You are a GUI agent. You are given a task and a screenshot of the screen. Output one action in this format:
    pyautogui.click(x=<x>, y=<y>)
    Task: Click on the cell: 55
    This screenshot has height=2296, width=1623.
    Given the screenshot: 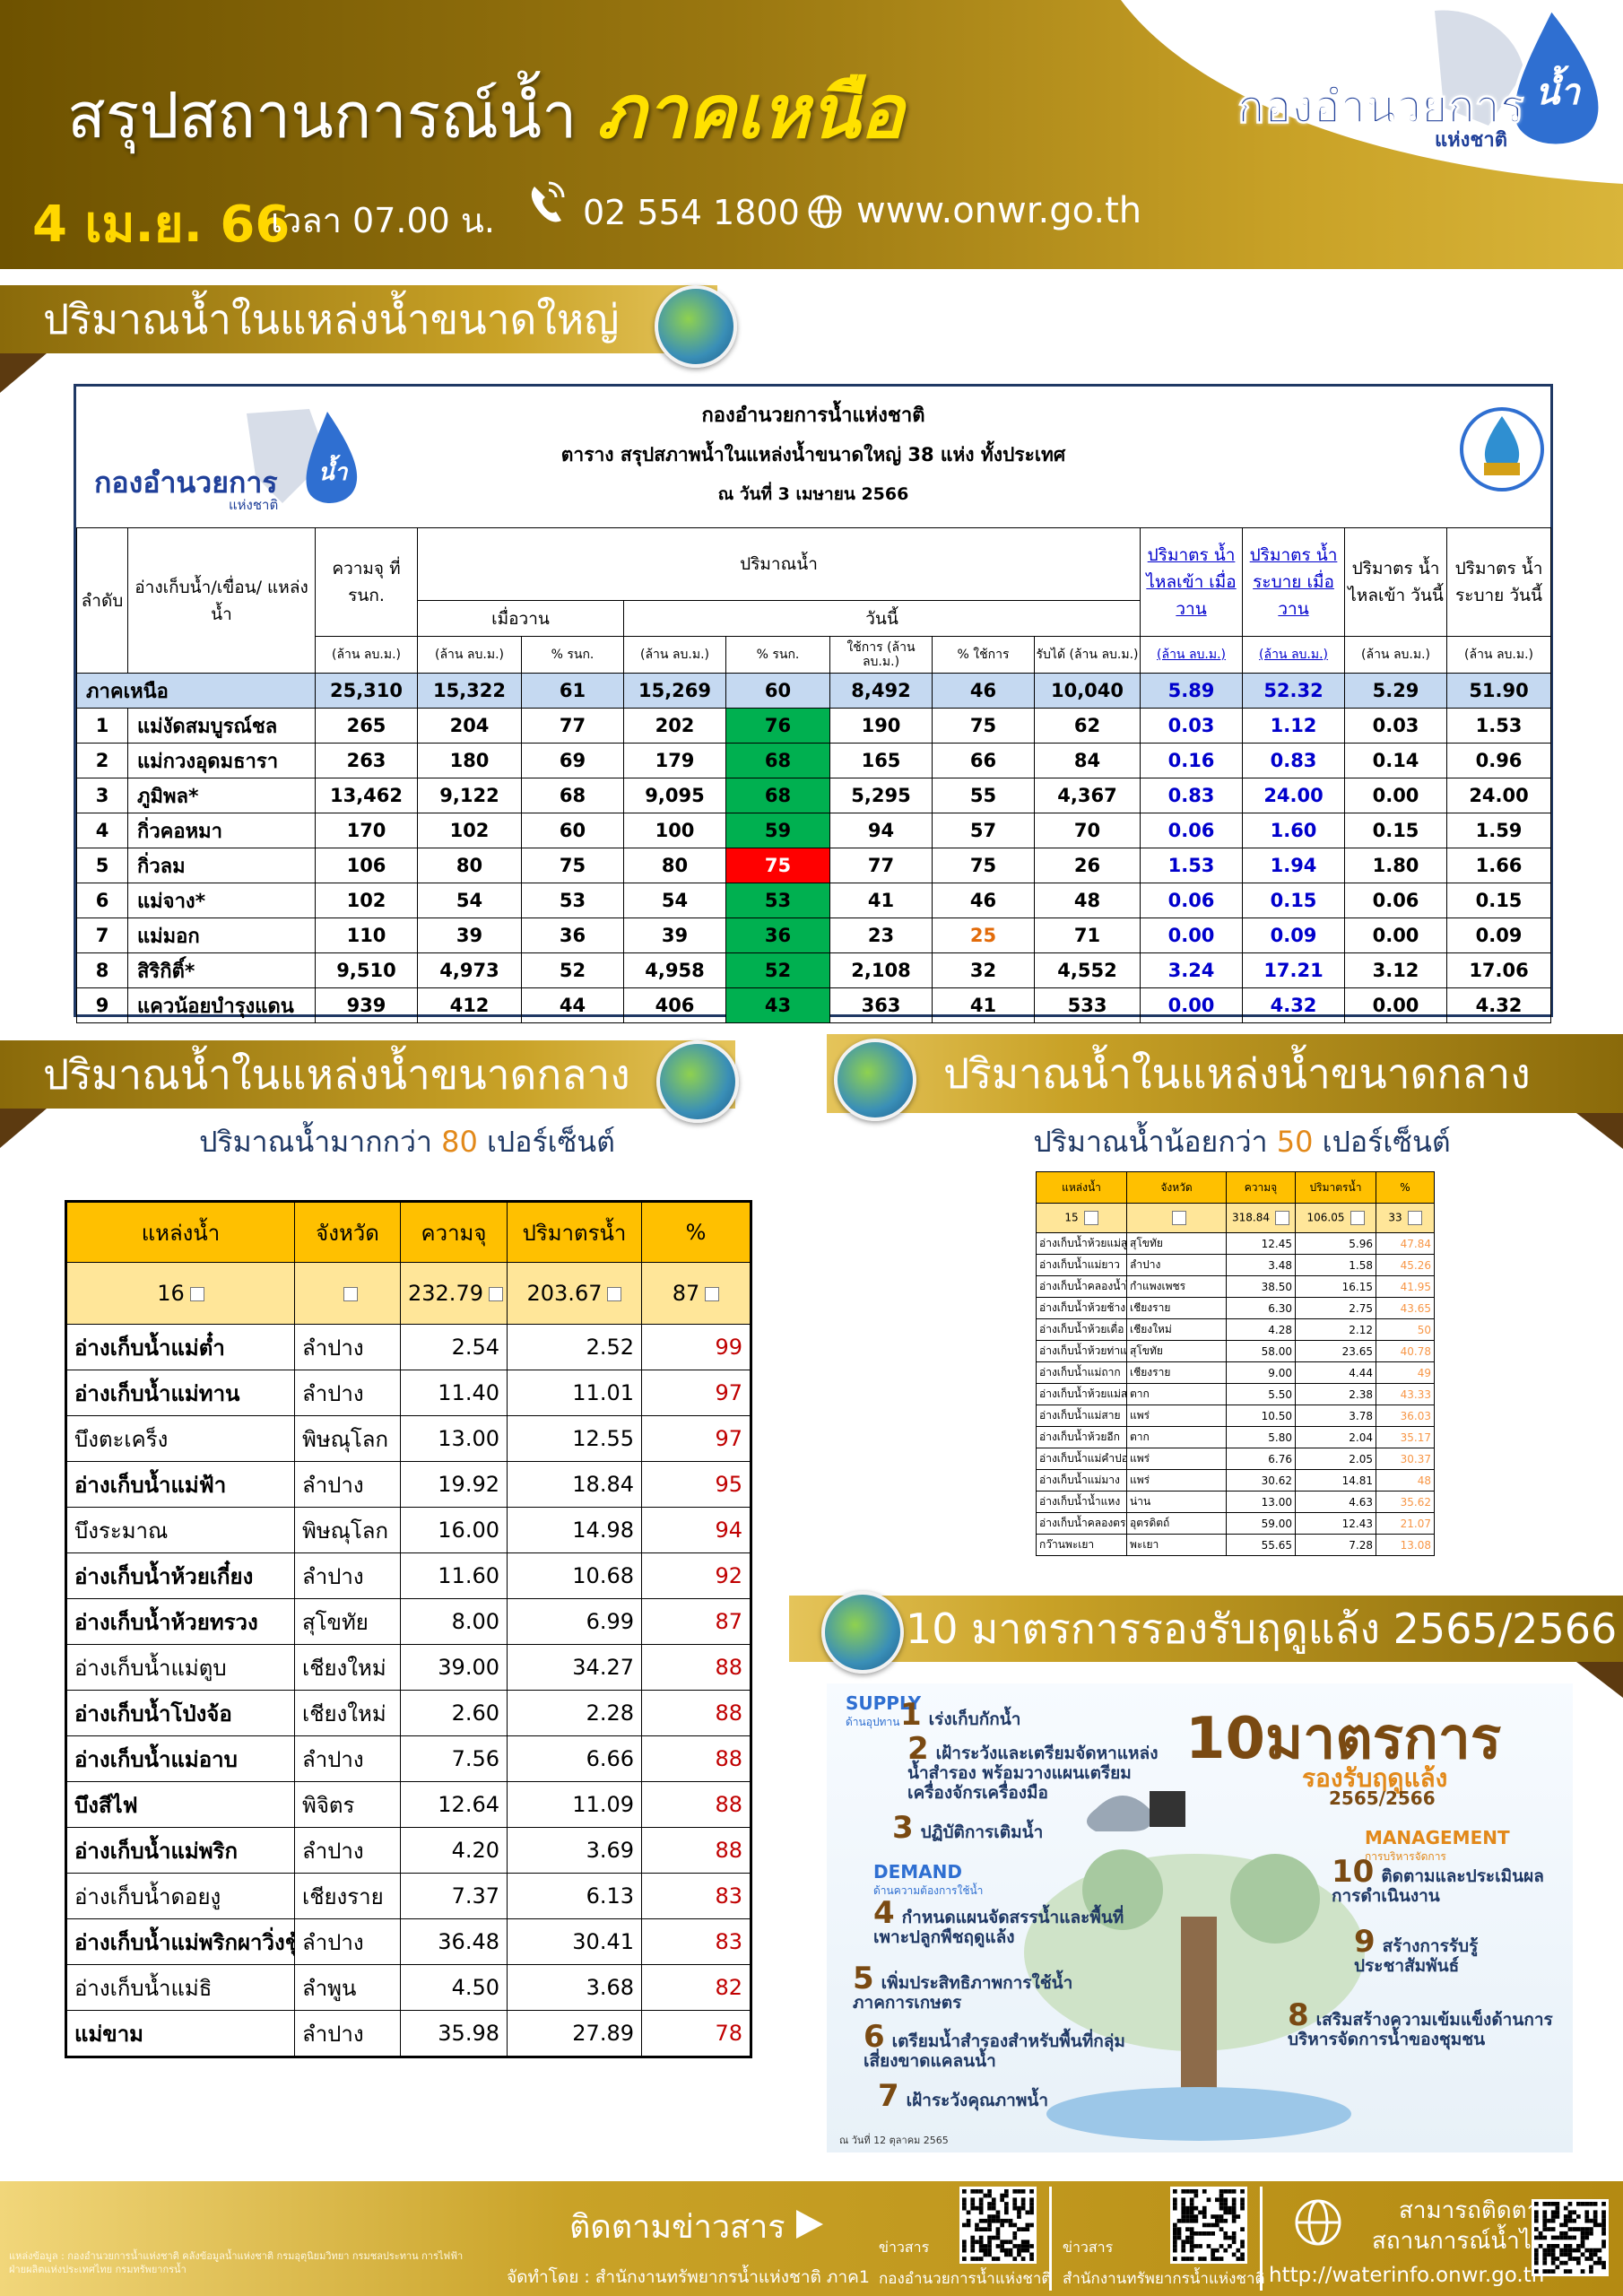 What is the action you would take?
    pyautogui.click(x=983, y=795)
    